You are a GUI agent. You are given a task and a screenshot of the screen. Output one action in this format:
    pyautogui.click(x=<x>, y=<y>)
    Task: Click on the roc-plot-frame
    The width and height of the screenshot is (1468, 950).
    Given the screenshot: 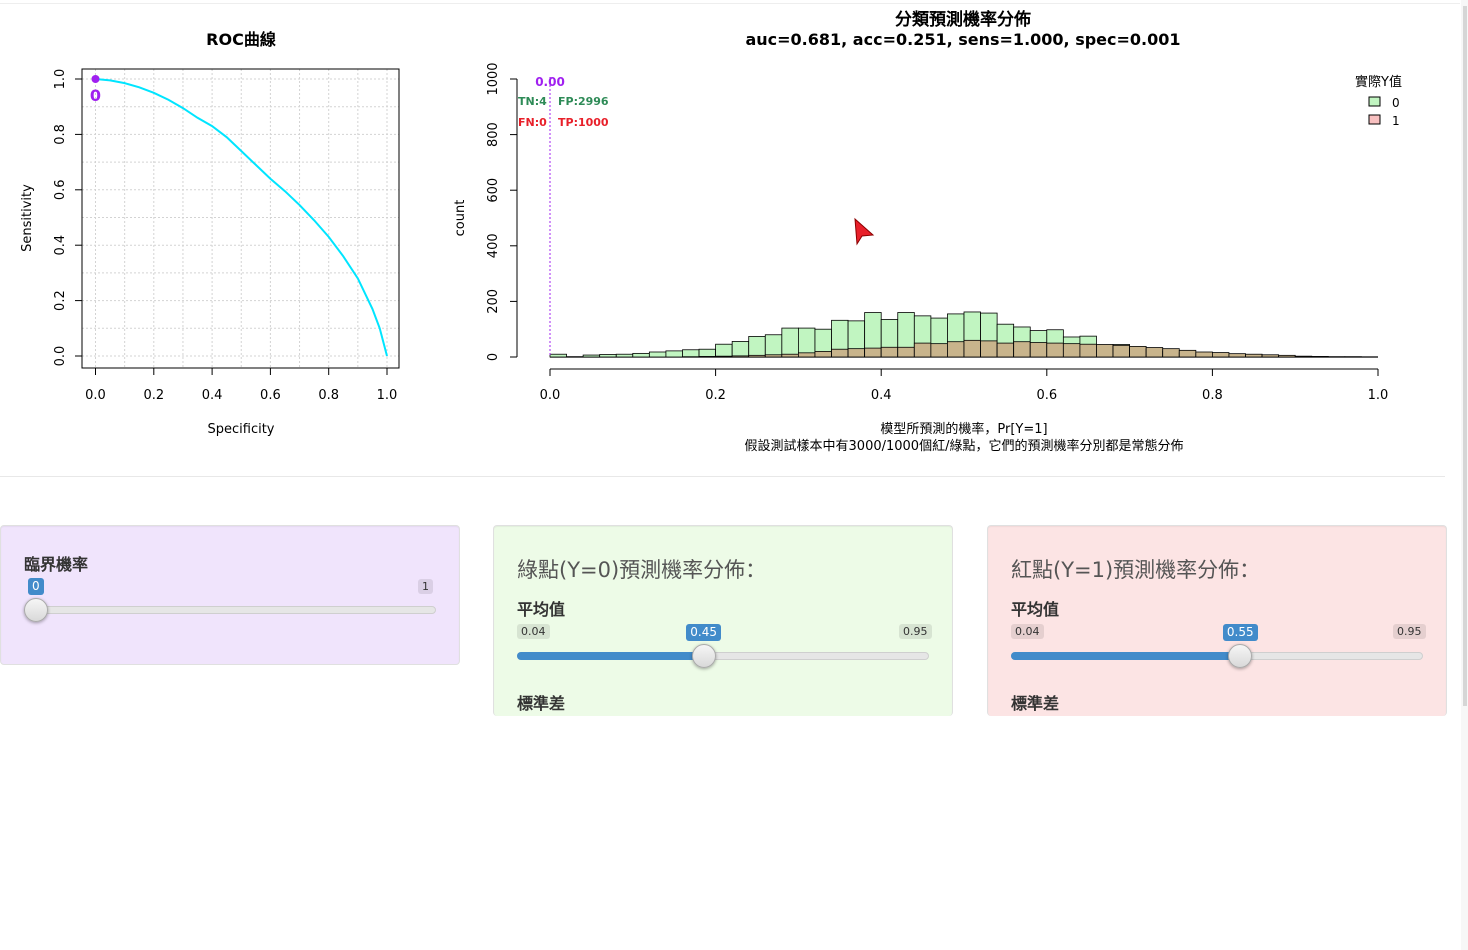 What is the action you would take?
    pyautogui.click(x=240, y=218)
    